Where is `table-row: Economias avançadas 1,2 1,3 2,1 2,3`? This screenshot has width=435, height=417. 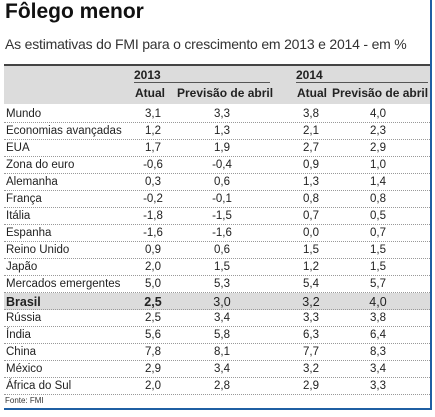
table-row: Economias avançadas 1,2 1,3 2,1 2,3 is located at coordinates (217, 131).